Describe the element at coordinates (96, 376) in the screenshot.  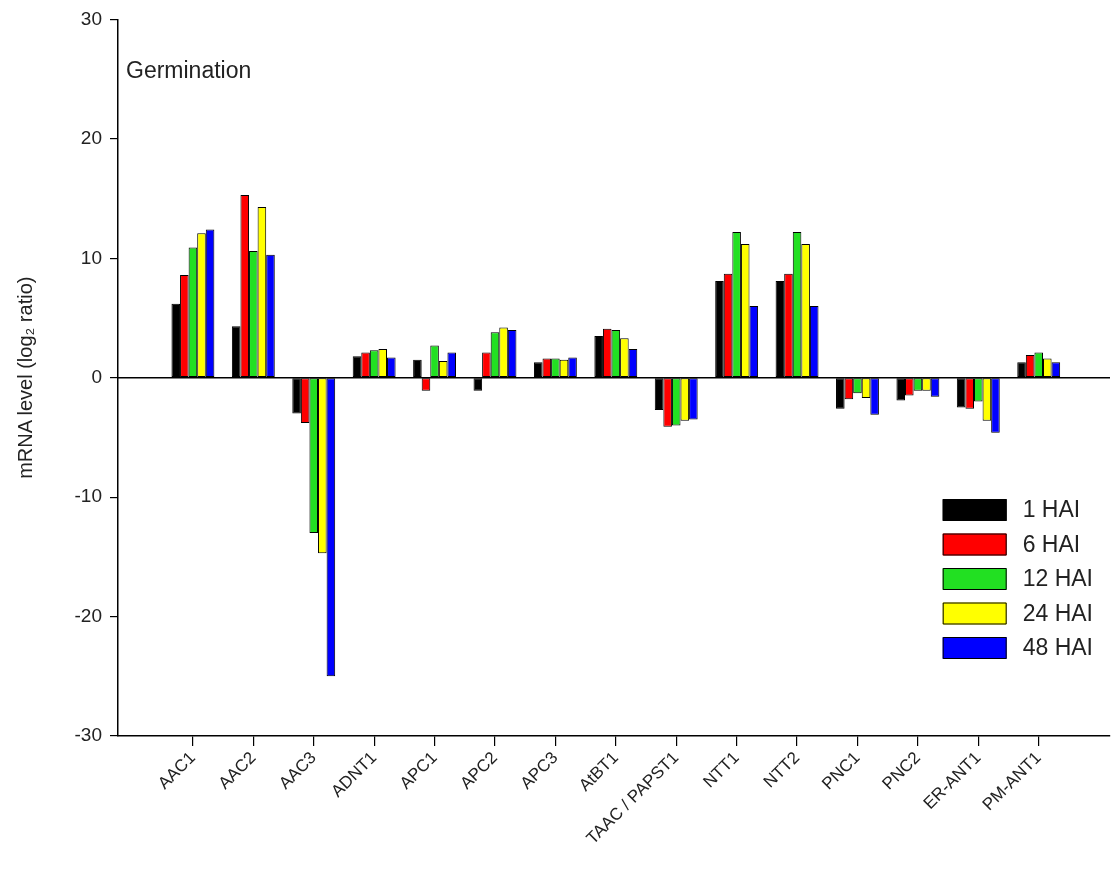
I see `y-tick-label: 0` at that location.